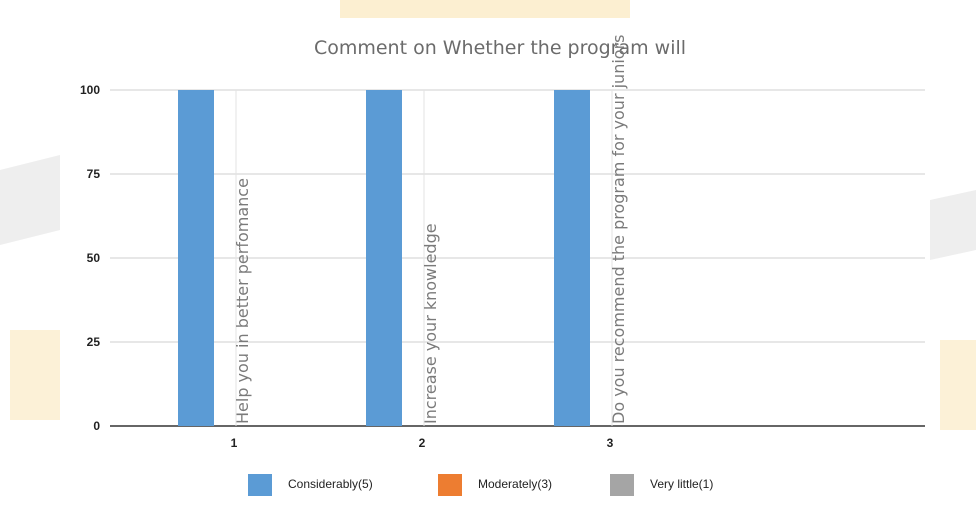 The image size is (976, 517). Describe the element at coordinates (610, 443) in the screenshot. I see `x-tick-label: 3` at that location.